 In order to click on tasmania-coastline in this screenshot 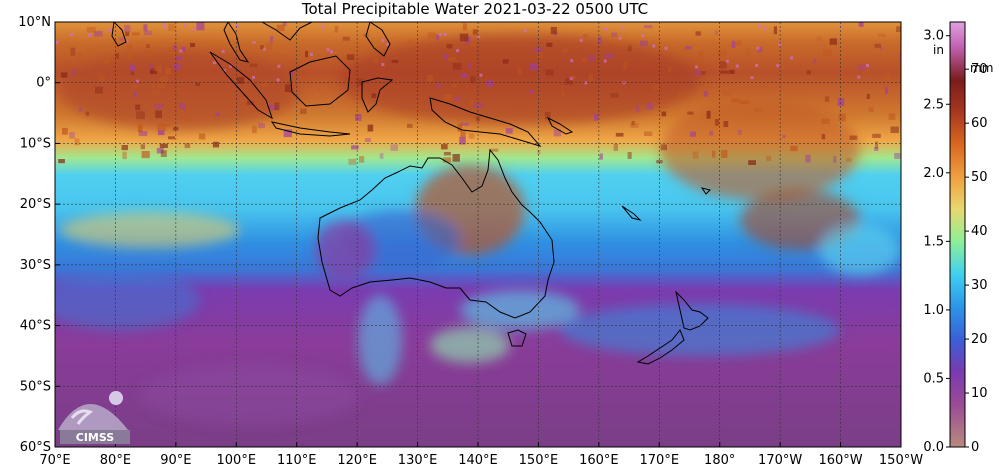, I will do `click(517, 338)`.